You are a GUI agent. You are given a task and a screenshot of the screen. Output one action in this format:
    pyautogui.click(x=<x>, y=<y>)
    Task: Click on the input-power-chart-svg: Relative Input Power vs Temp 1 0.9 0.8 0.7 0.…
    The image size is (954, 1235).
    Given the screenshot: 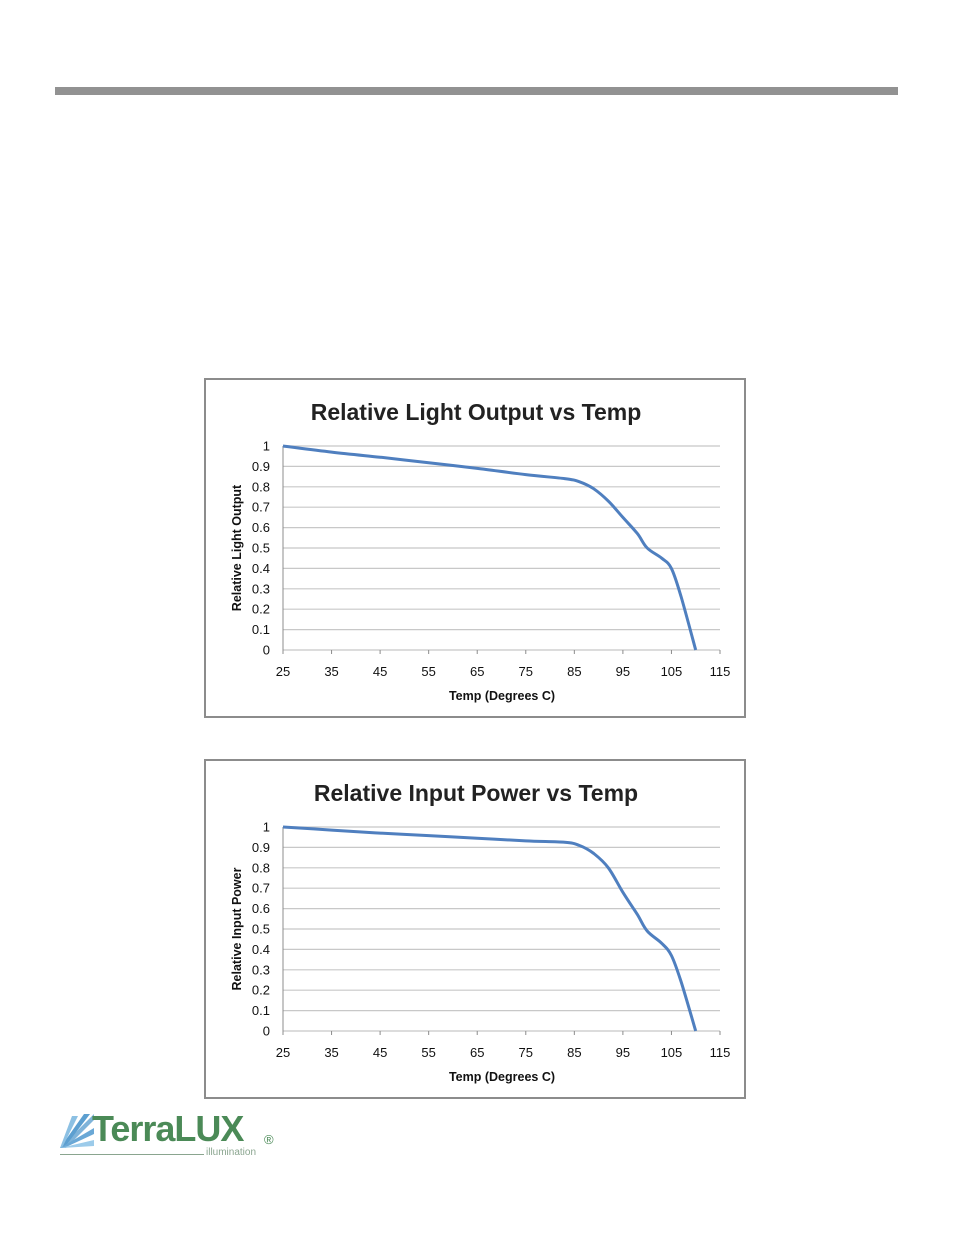 What is the action you would take?
    pyautogui.click(x=480, y=932)
    